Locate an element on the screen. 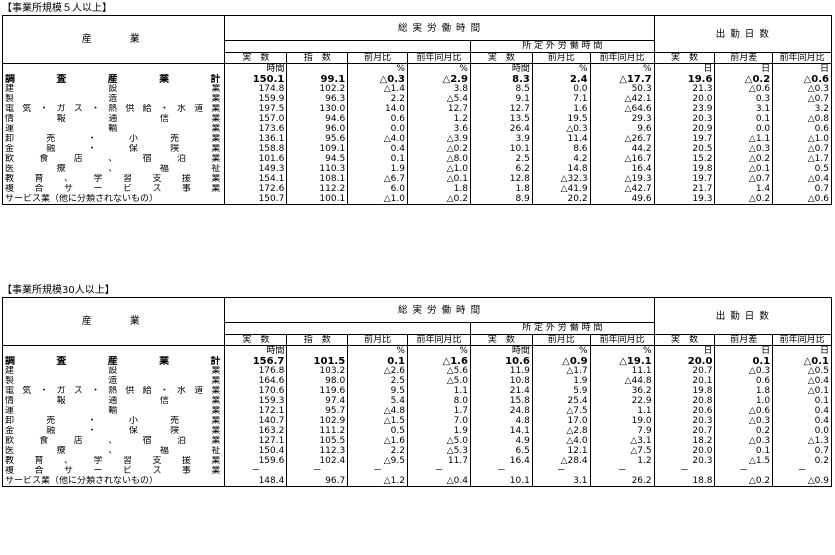 This screenshot has width=835, height=555. cell-value: 98.0 is located at coordinates (317, 381).